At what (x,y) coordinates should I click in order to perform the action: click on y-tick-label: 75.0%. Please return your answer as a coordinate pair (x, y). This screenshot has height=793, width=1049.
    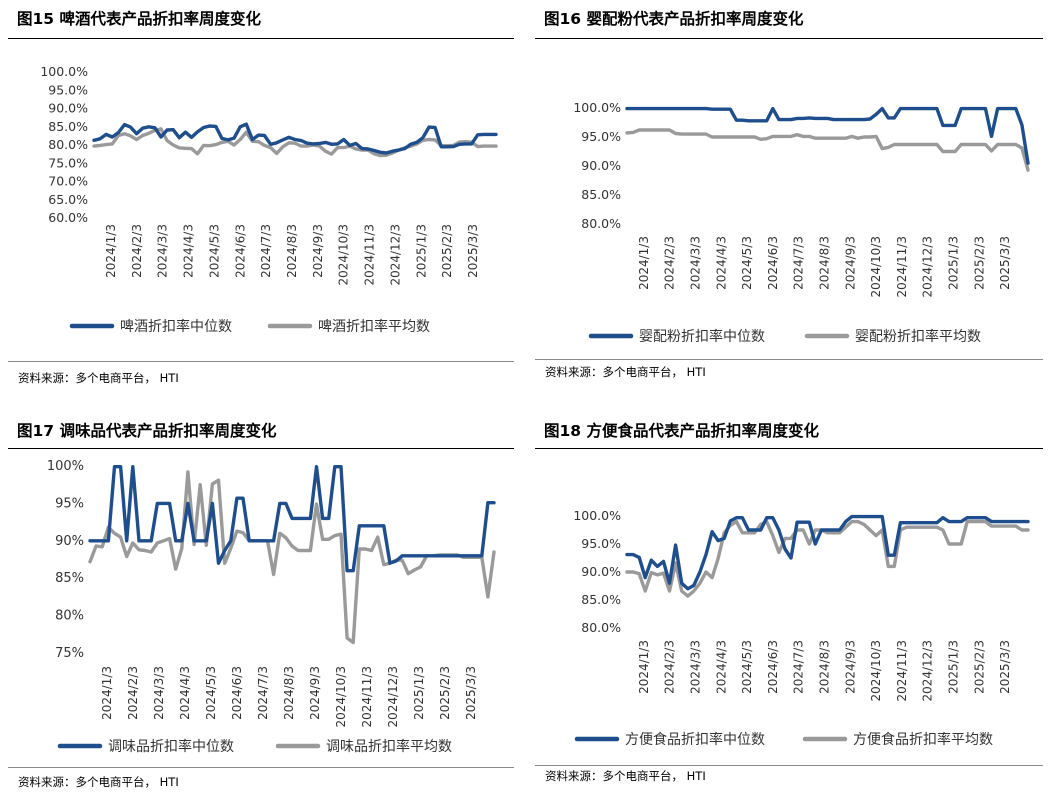
    Looking at the image, I should click on (68, 162).